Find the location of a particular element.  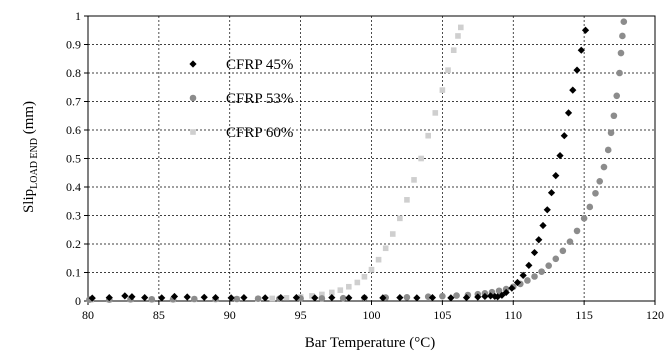

x-tick-label: 120 is located at coordinates (655, 315).